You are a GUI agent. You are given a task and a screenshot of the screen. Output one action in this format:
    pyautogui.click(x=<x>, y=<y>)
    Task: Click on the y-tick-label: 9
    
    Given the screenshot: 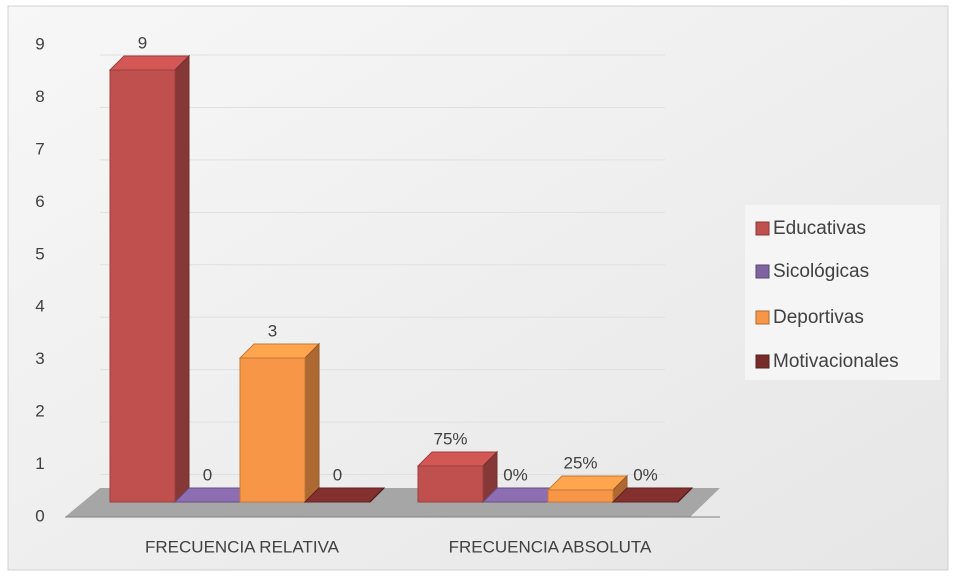 What is the action you would take?
    pyautogui.click(x=39, y=43)
    